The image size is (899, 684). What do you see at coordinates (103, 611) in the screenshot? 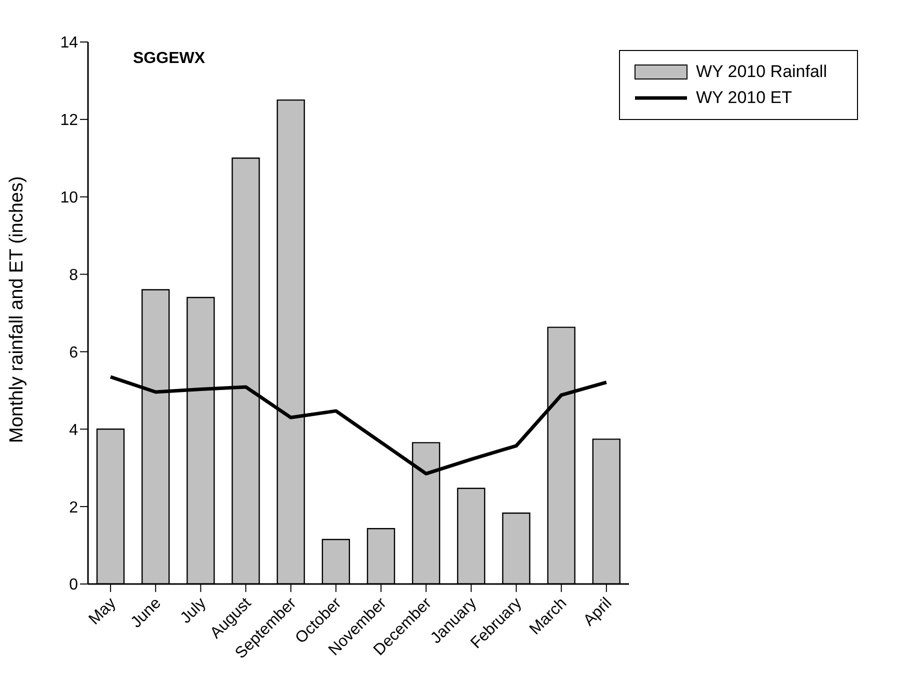
I see `x-tick-label: May` at bounding box center [103, 611].